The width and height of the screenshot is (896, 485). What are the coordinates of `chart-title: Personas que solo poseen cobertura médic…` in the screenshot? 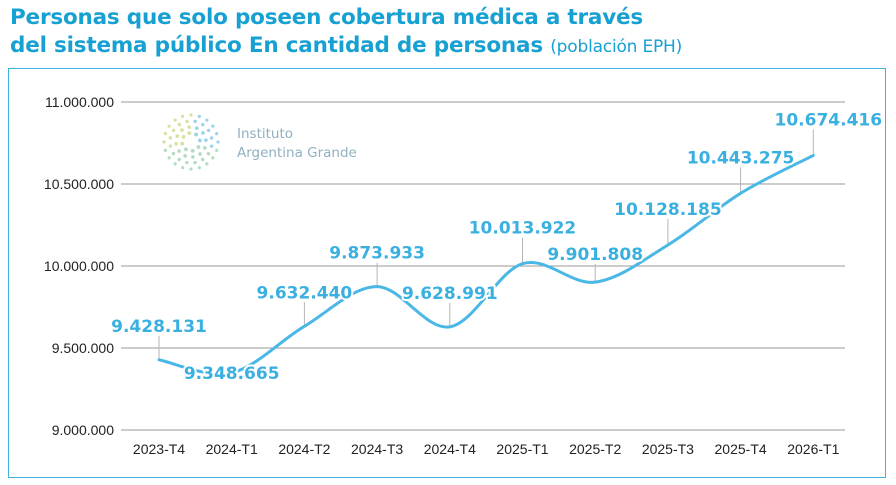 It's located at (450, 32).